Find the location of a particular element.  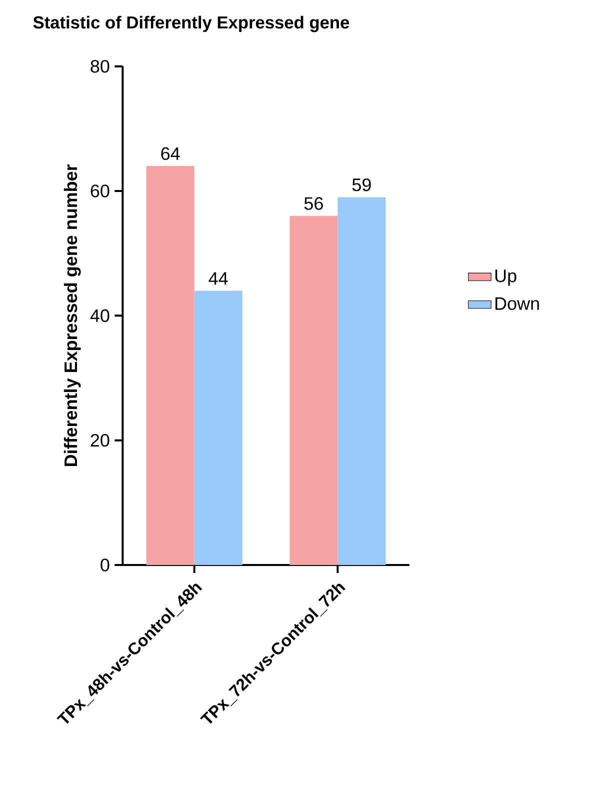

y-tick-label: 40 is located at coordinates (100, 315).